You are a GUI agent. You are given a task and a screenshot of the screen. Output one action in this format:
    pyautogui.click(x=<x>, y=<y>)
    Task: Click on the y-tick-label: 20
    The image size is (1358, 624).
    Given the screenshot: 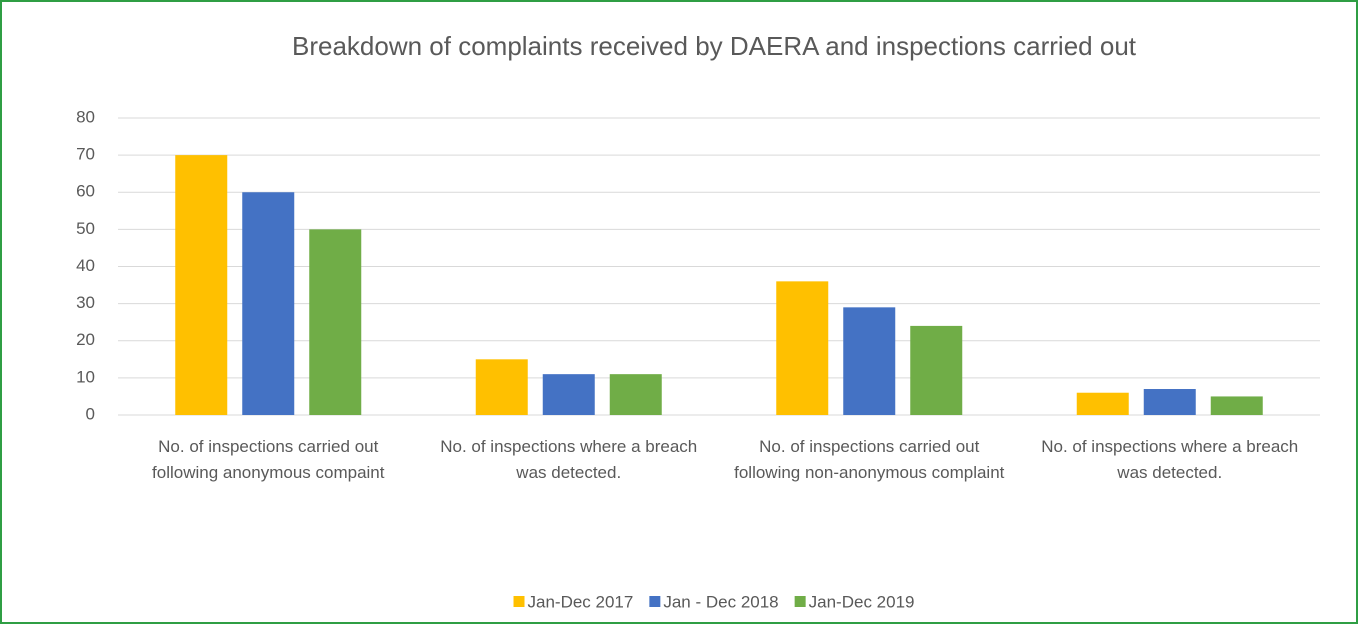 What is the action you would take?
    pyautogui.click(x=85, y=339)
    